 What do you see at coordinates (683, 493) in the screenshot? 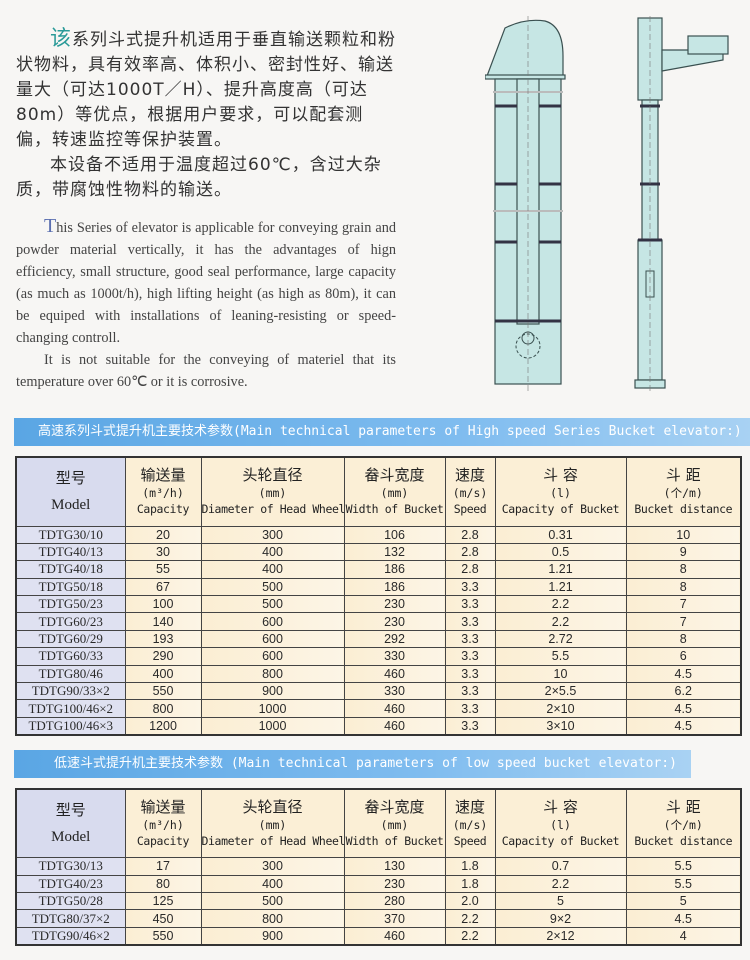
I see `header-unit: (个/m)` at bounding box center [683, 493].